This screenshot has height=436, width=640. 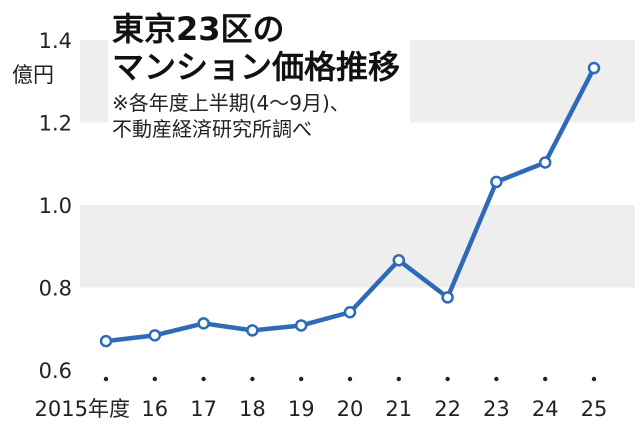 What do you see at coordinates (398, 409) in the screenshot?
I see `x-tick-label: 21` at bounding box center [398, 409].